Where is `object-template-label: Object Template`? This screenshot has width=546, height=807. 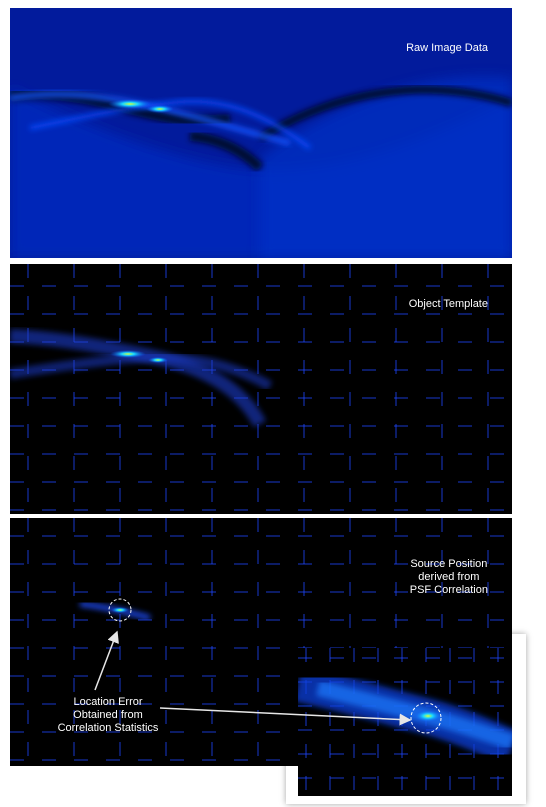
object-template-label: Object Template is located at coordinates (448, 304).